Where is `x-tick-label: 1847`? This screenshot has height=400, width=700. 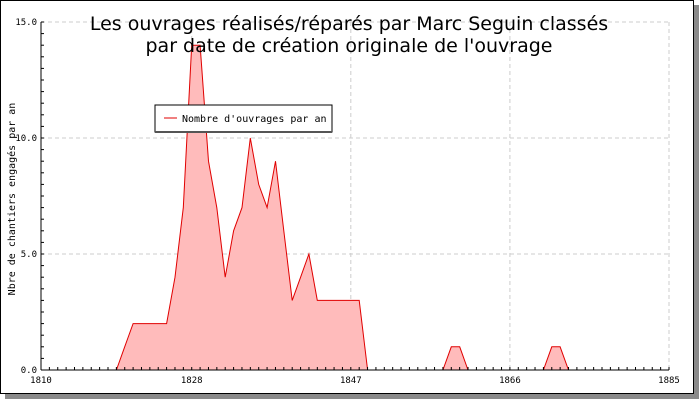
x-tick-label: 1847 is located at coordinates (351, 381).